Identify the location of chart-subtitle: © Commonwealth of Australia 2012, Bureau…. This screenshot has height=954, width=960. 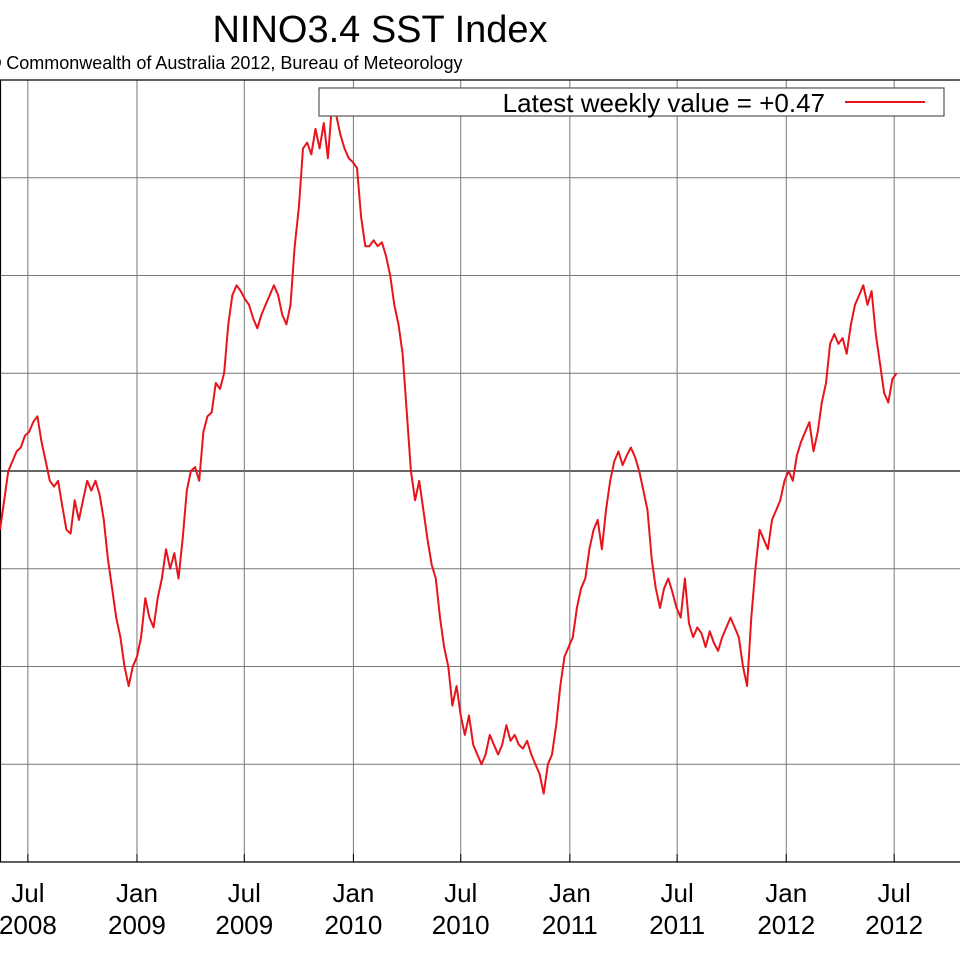
(231, 63).